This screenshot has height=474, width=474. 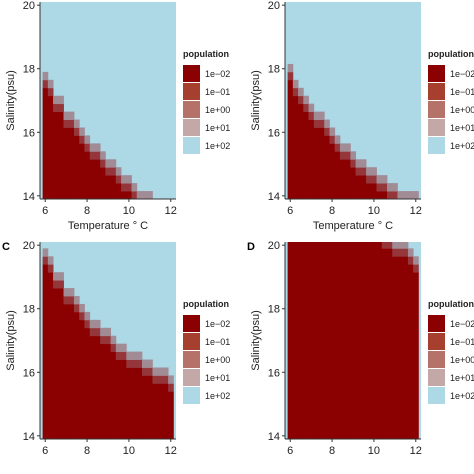 I want to click on y-tick-label: 14, so click(x=274, y=197).